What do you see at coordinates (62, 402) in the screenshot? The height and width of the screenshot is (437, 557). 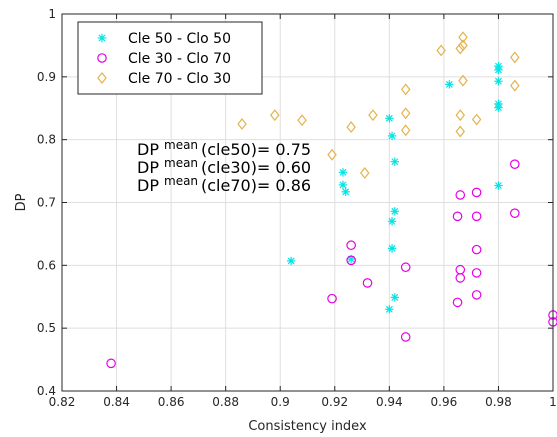 I see `x-tick-label: 0.82` at bounding box center [62, 402].